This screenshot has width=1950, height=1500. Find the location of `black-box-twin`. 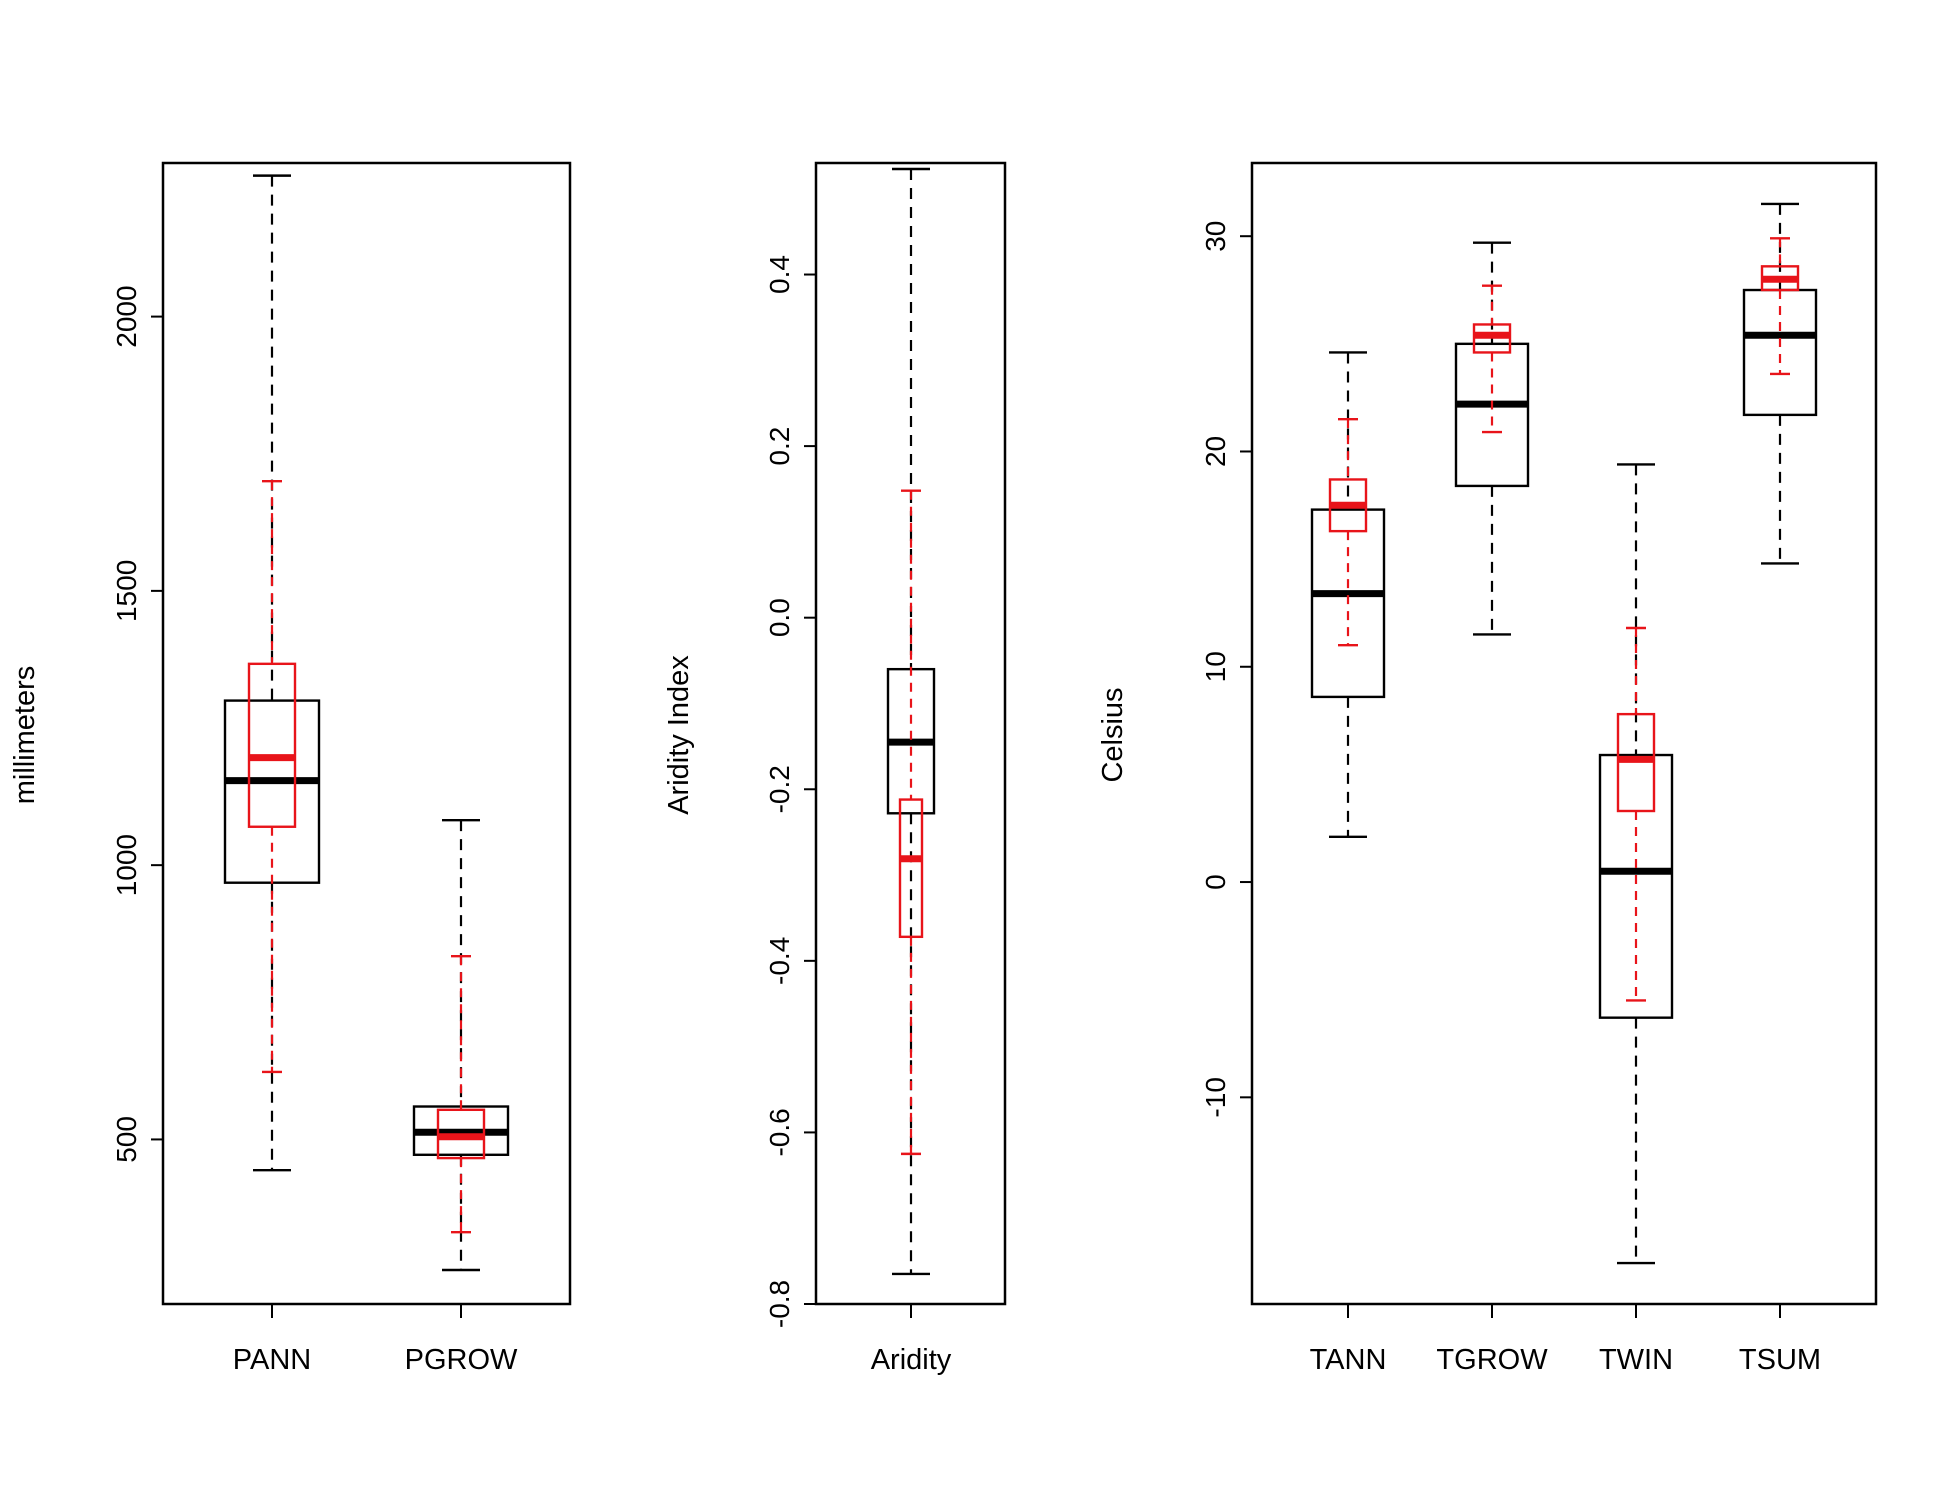

black-box-twin is located at coordinates (1636, 864).